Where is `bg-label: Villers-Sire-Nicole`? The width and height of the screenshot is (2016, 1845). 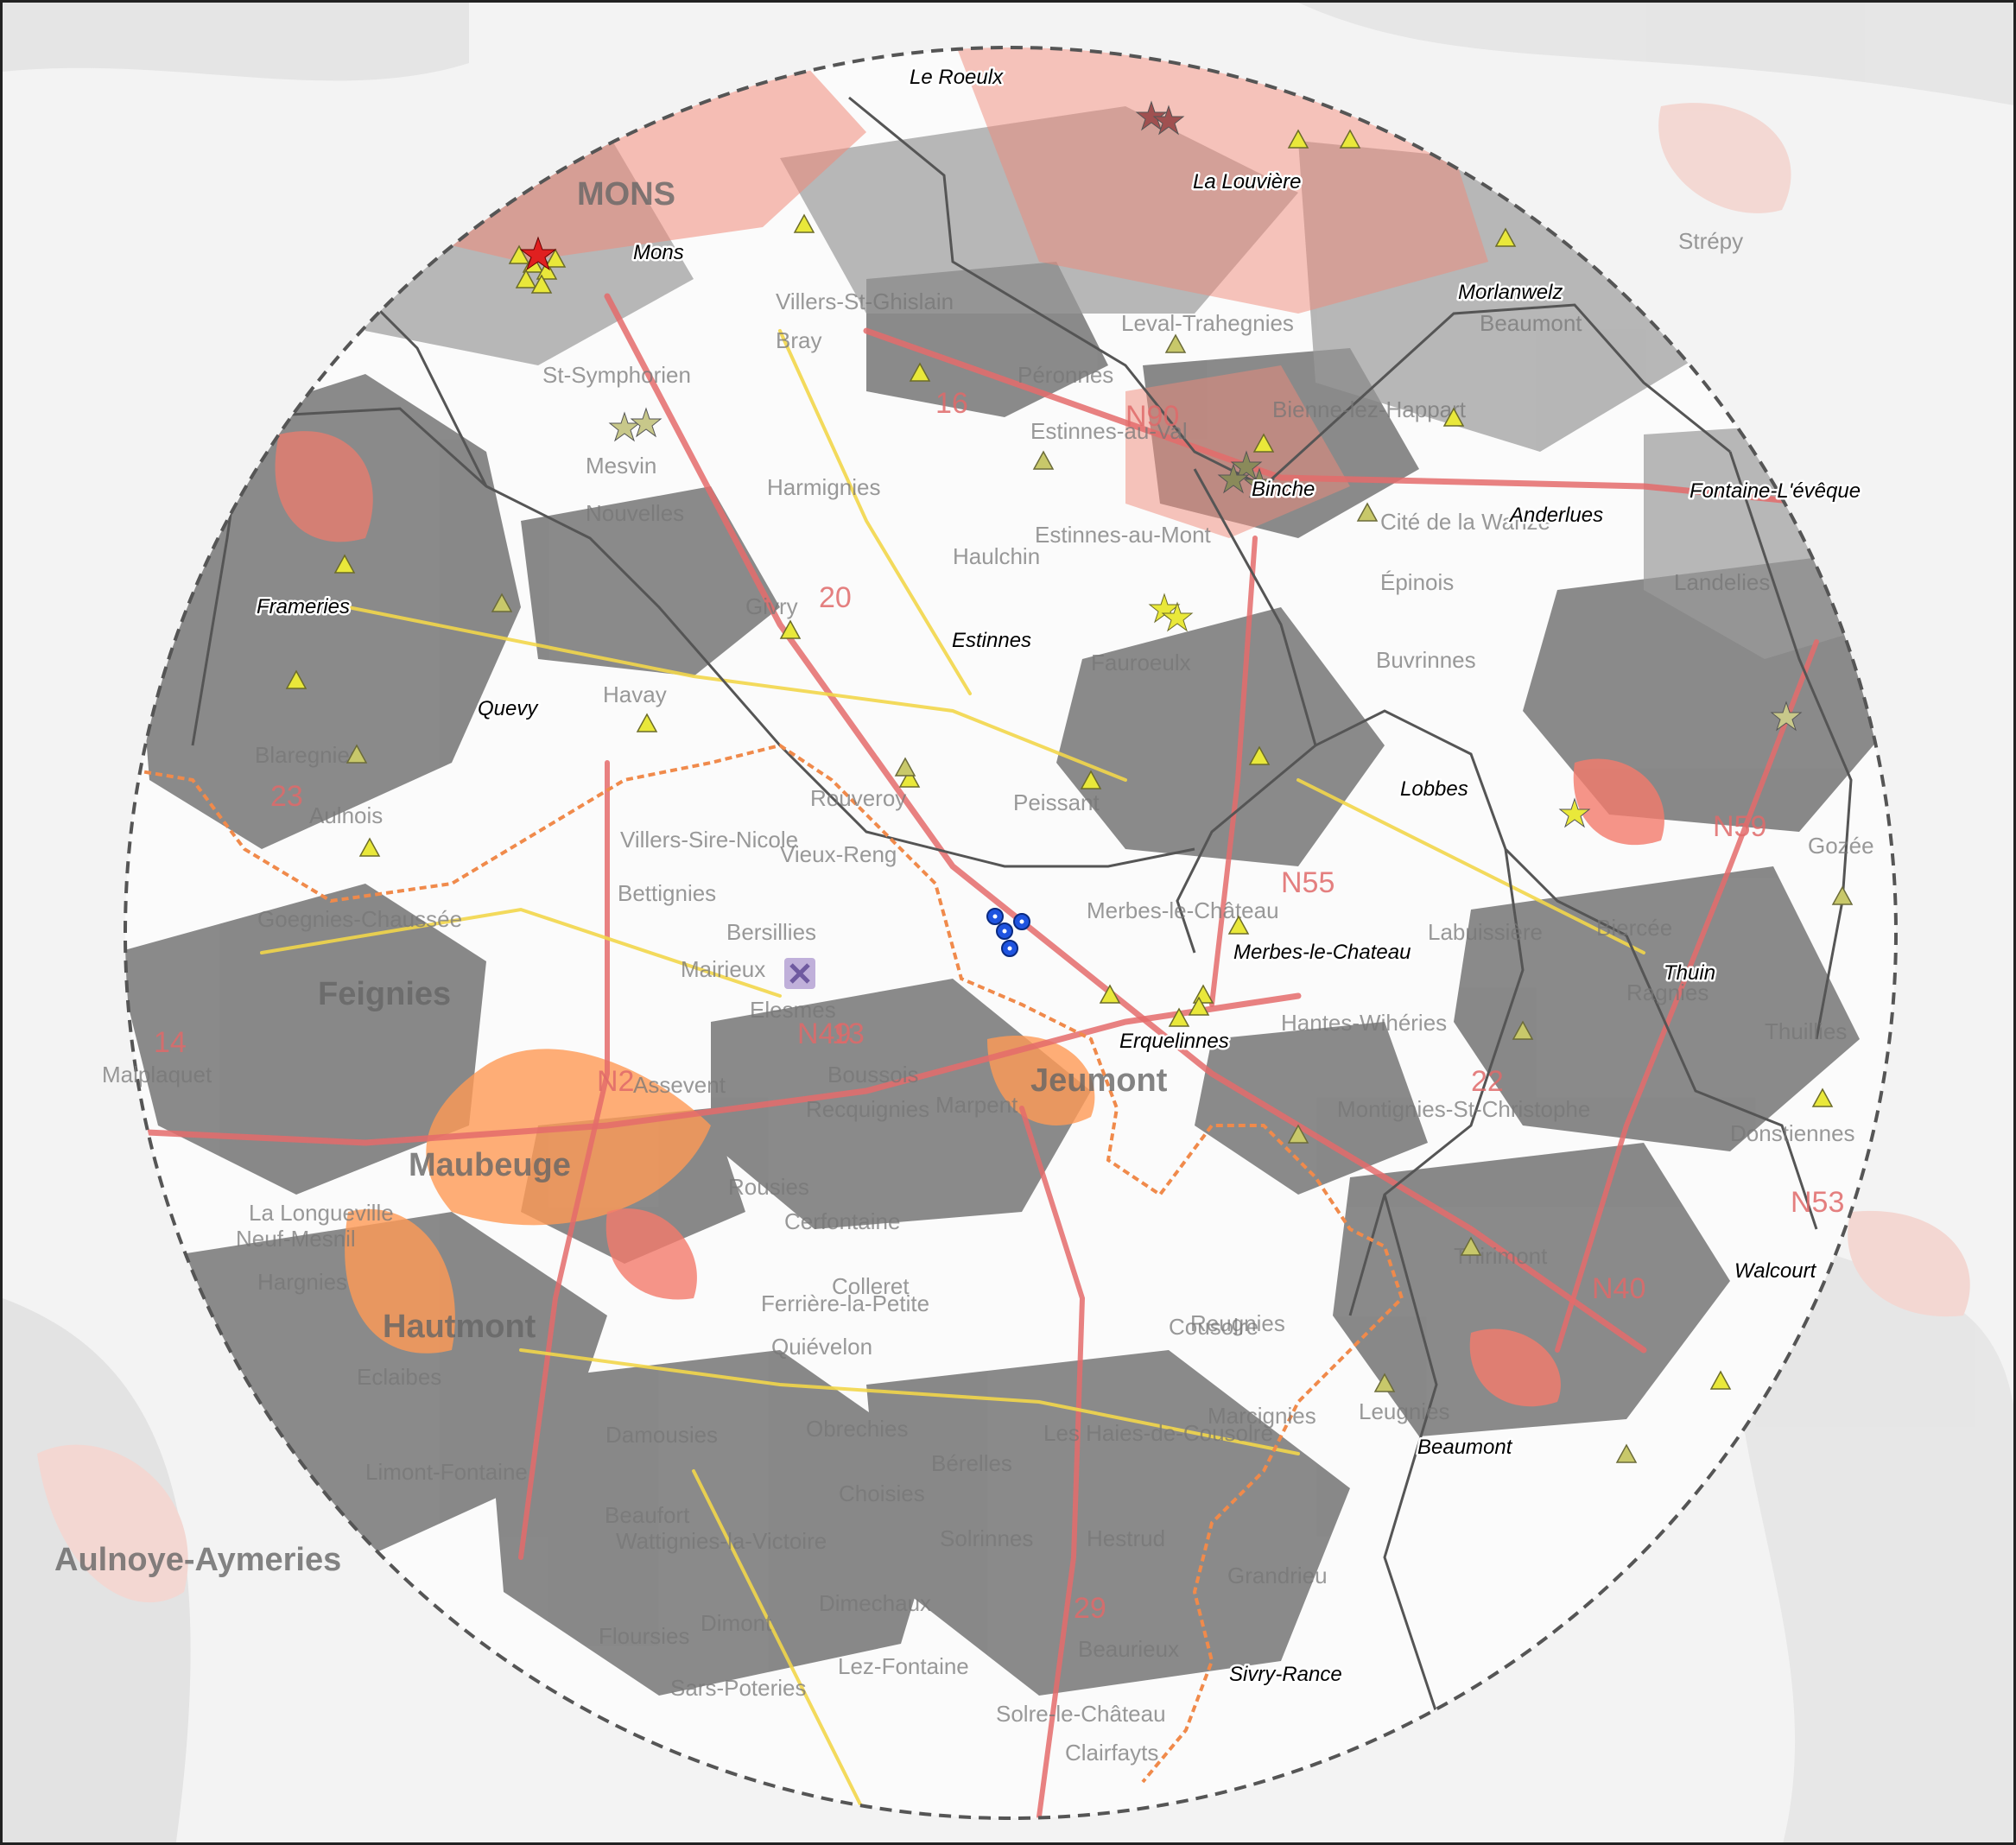 bg-label: Villers-Sire-Nicole is located at coordinates (709, 840).